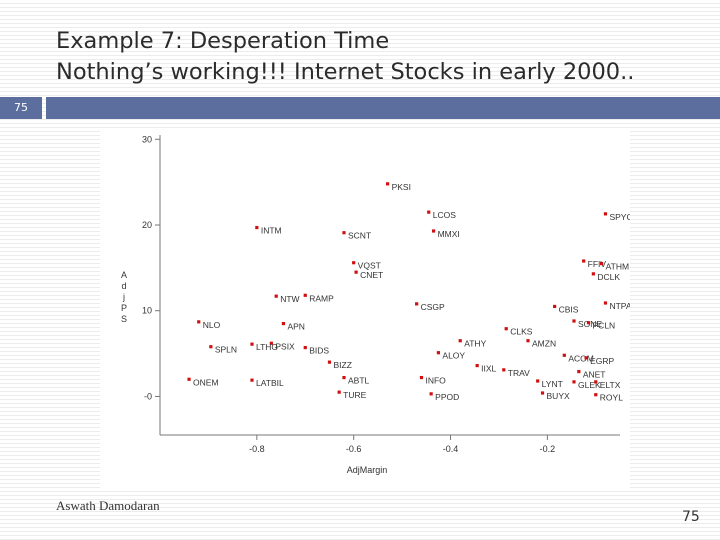 The width and height of the screenshot is (720, 540). I want to click on y-tick-label: -0, so click(148, 396).